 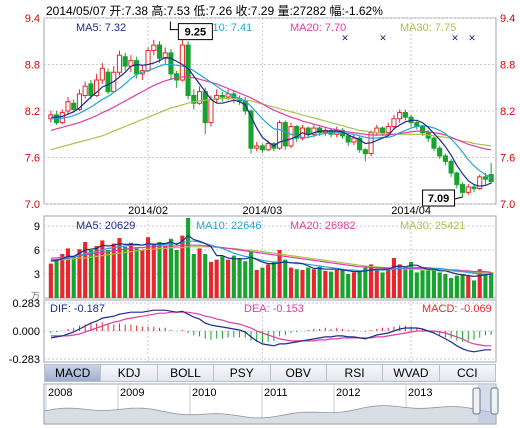 What do you see at coordinates (467, 373) in the screenshot?
I see `tab-cci: CCI` at bounding box center [467, 373].